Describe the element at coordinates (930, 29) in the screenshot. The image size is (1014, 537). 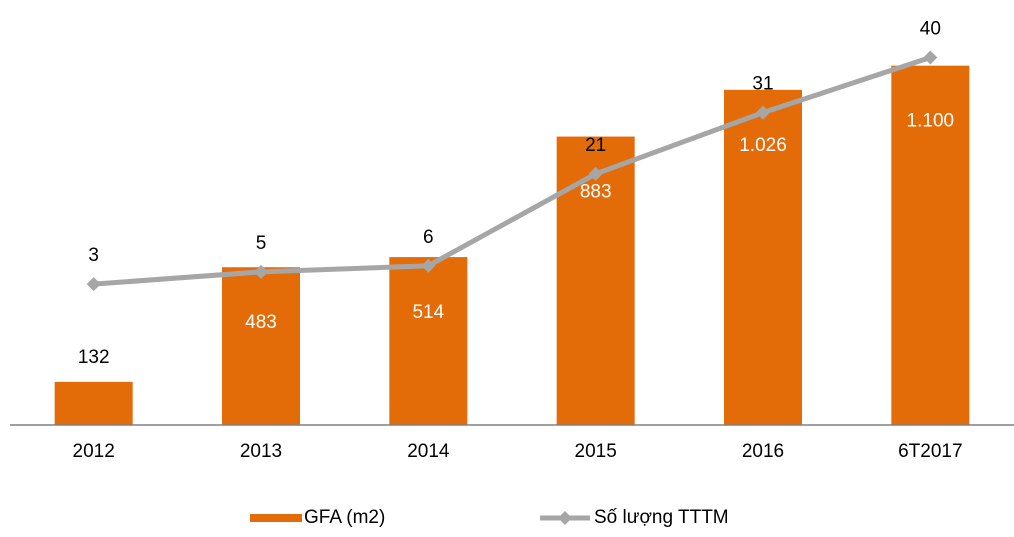
I see `data-label: 40` at that location.